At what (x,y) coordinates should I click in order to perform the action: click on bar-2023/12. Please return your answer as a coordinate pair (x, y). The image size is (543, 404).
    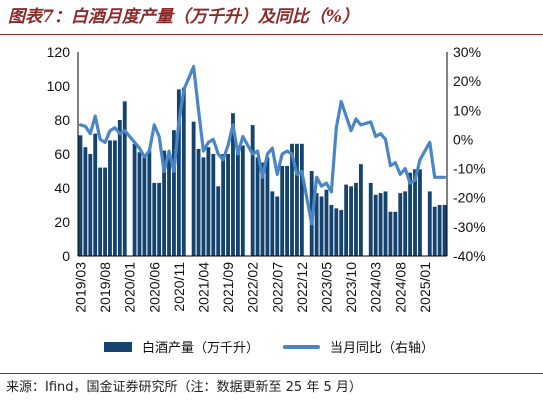
    Looking at the image, I should click on (360, 210).